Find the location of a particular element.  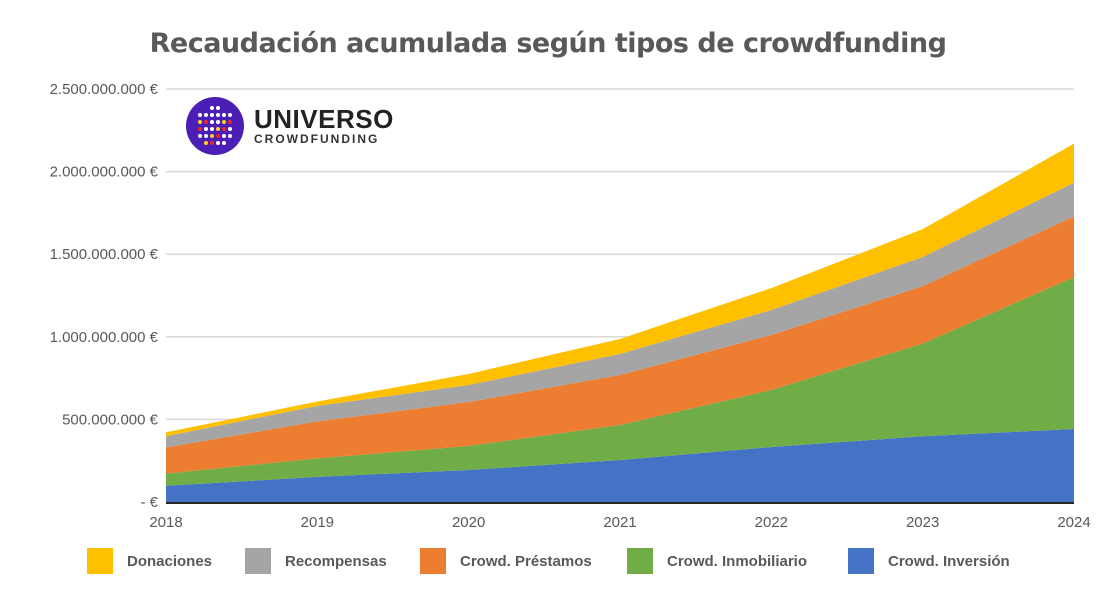

y-tick-label: 1.500.000.000 € is located at coordinates (104, 254).